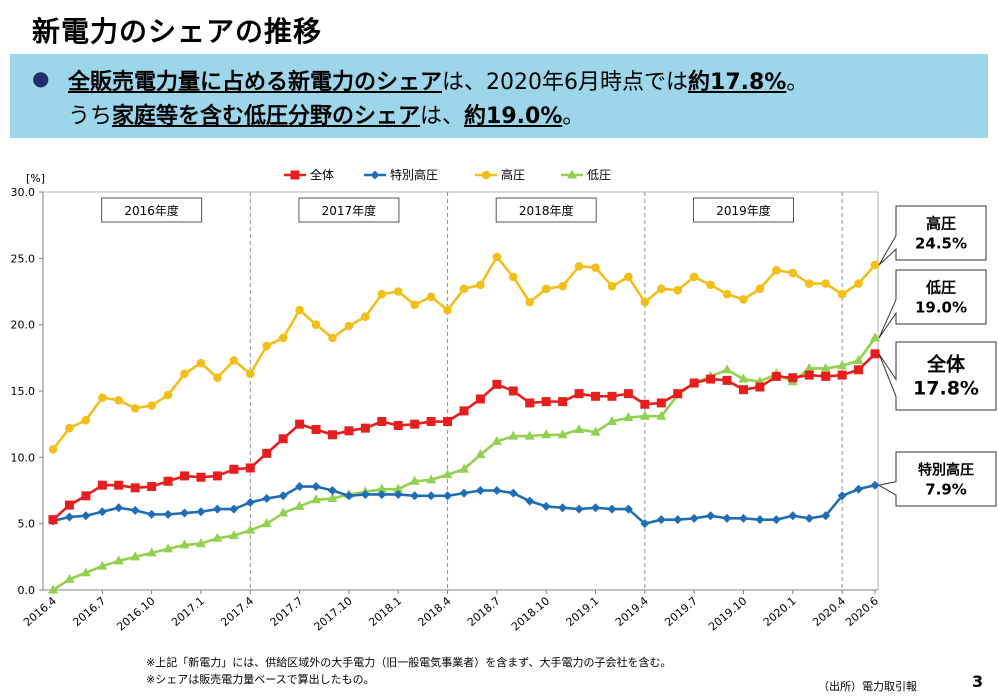  Describe the element at coordinates (23, 457) in the screenshot. I see `y-tick-label: 10.0` at that location.